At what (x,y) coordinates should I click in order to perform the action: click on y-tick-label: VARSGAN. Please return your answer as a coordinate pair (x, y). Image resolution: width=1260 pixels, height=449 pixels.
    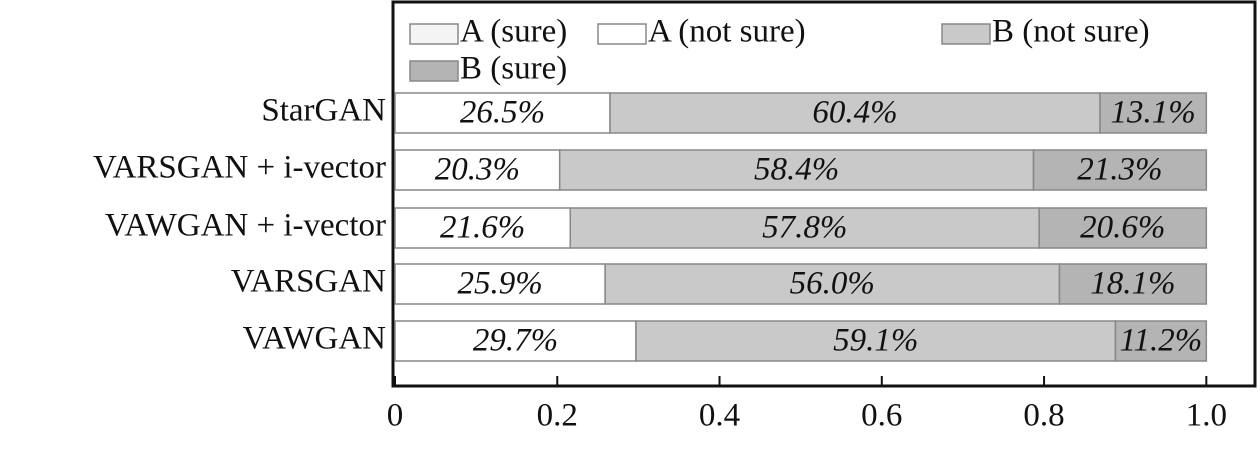
    Looking at the image, I should click on (308, 282).